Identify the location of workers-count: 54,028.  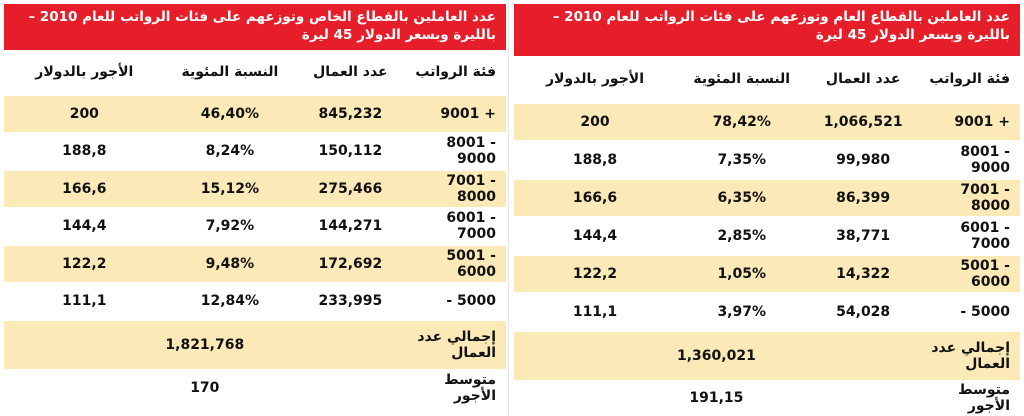
(863, 312).